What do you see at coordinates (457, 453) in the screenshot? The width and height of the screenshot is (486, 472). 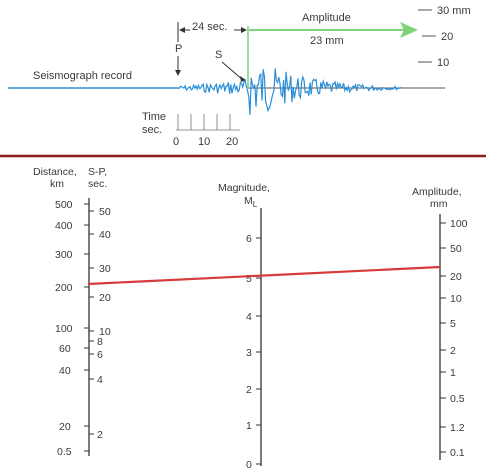 I see `amplitude-tick-0-1: 0.1` at bounding box center [457, 453].